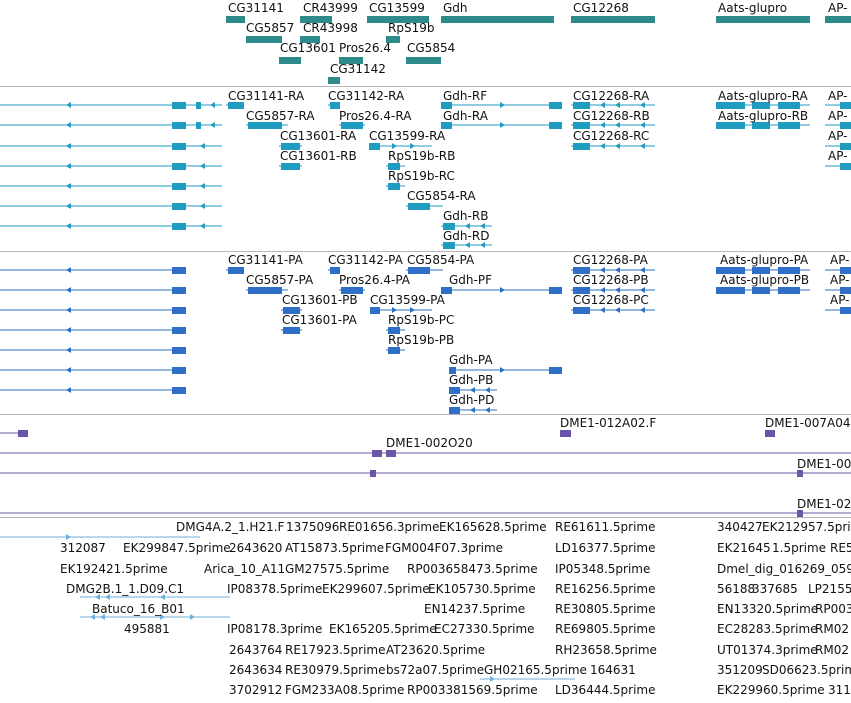 The width and height of the screenshot is (851, 703). What do you see at coordinates (389, 527) in the screenshot?
I see `feature-label: RE01656.3prime` at bounding box center [389, 527].